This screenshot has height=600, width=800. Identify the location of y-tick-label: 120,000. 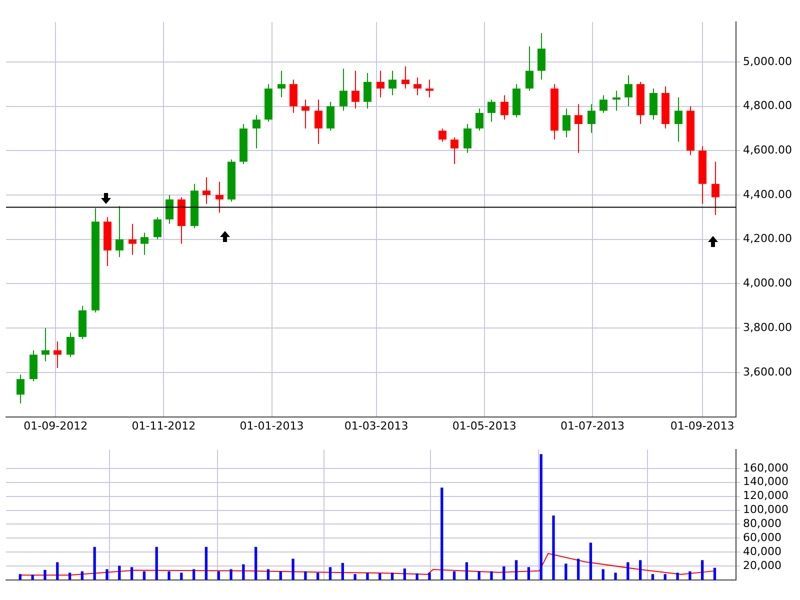
(765, 495).